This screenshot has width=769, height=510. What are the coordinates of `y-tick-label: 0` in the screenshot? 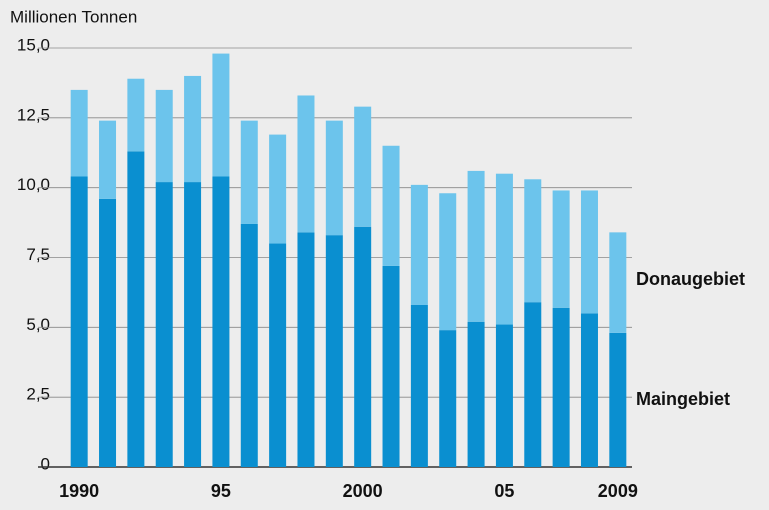 It's located at (45, 463).